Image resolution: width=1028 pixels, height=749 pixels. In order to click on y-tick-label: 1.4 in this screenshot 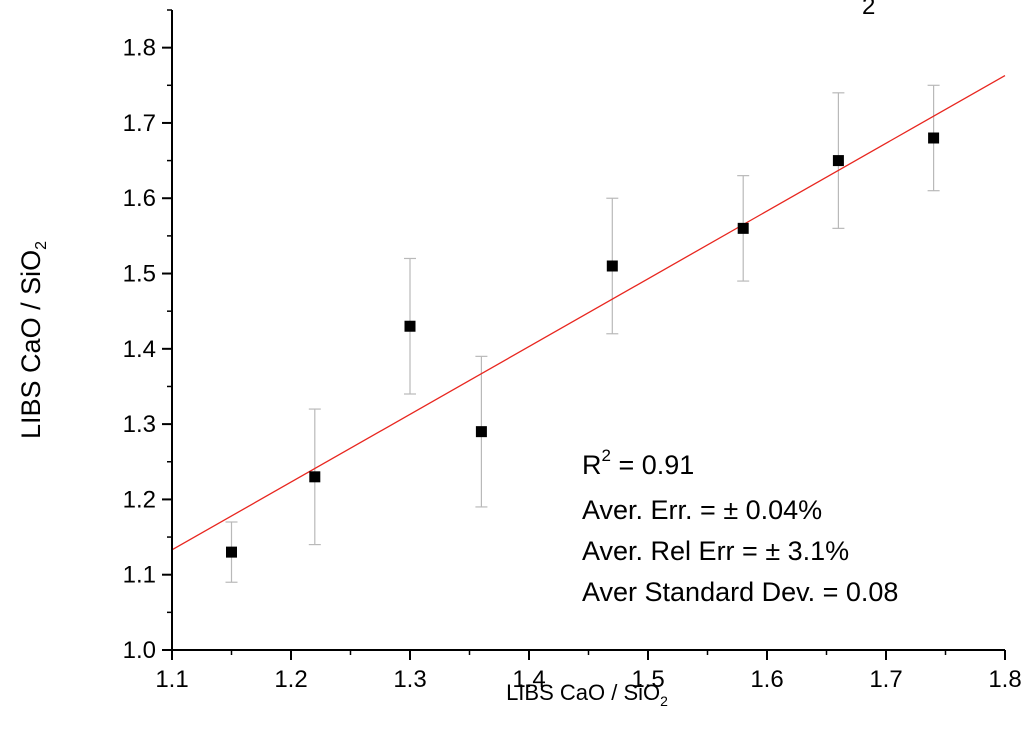, I will do `click(139, 349)`.